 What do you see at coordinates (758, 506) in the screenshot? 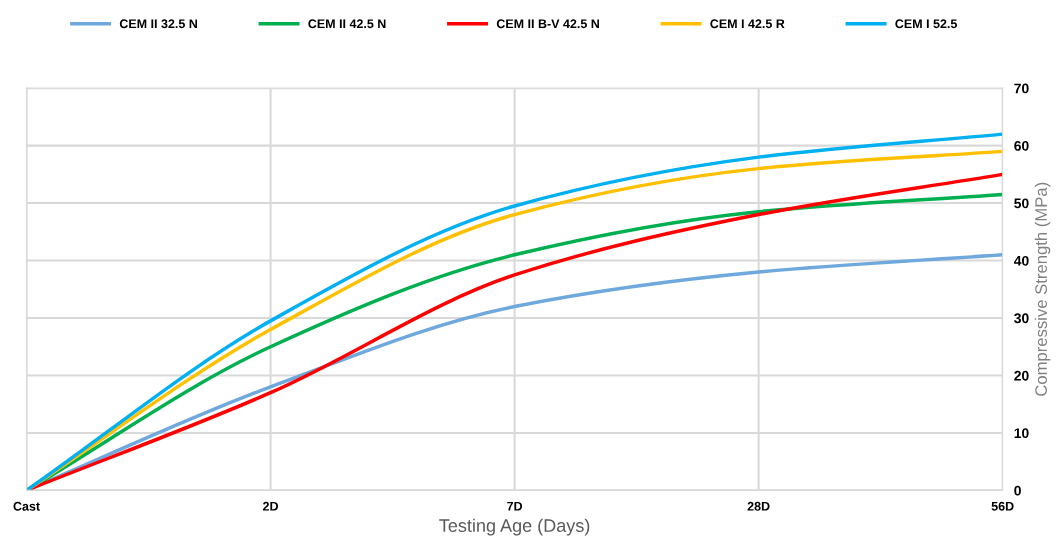
I see `x-tick-label: 28D` at bounding box center [758, 506].